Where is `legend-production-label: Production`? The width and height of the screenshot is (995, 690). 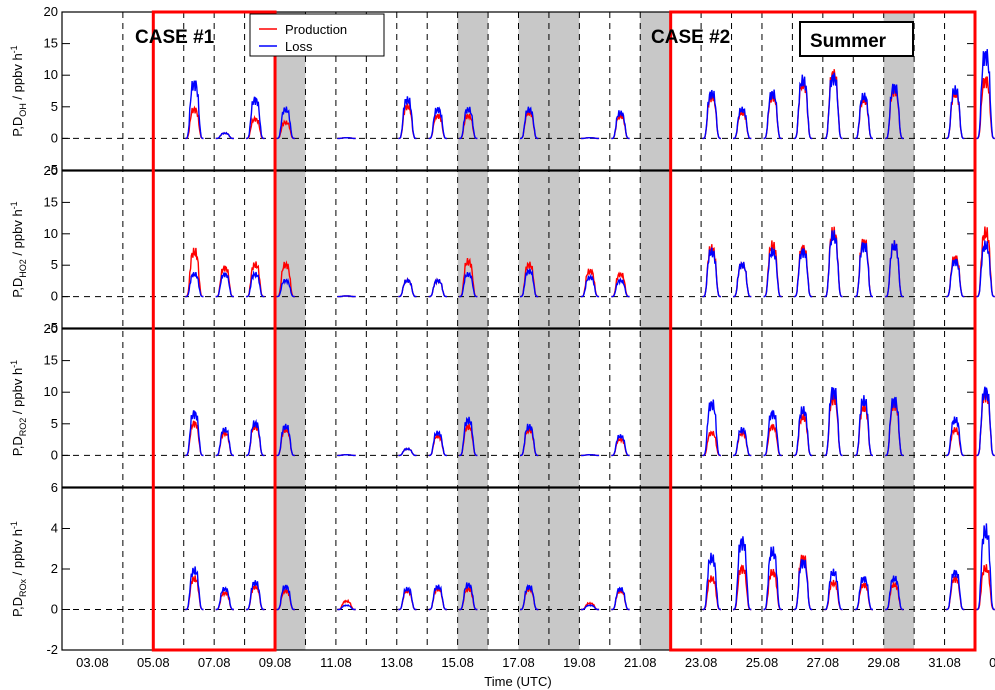 legend-production-label: Production is located at coordinates (316, 29).